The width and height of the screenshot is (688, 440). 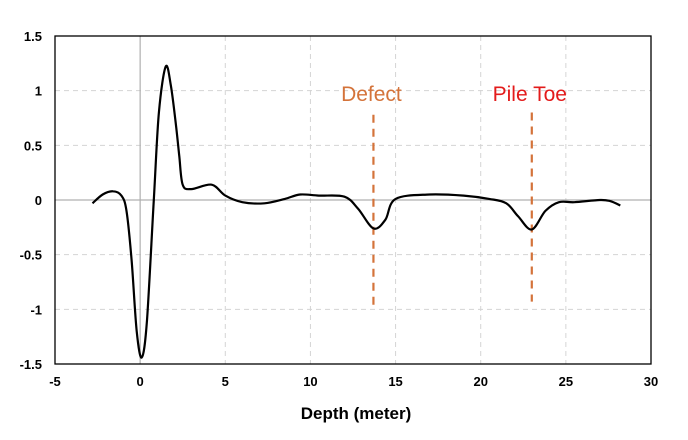 What do you see at coordinates (530, 94) in the screenshot?
I see `annotation-label: Pile Toe` at bounding box center [530, 94].